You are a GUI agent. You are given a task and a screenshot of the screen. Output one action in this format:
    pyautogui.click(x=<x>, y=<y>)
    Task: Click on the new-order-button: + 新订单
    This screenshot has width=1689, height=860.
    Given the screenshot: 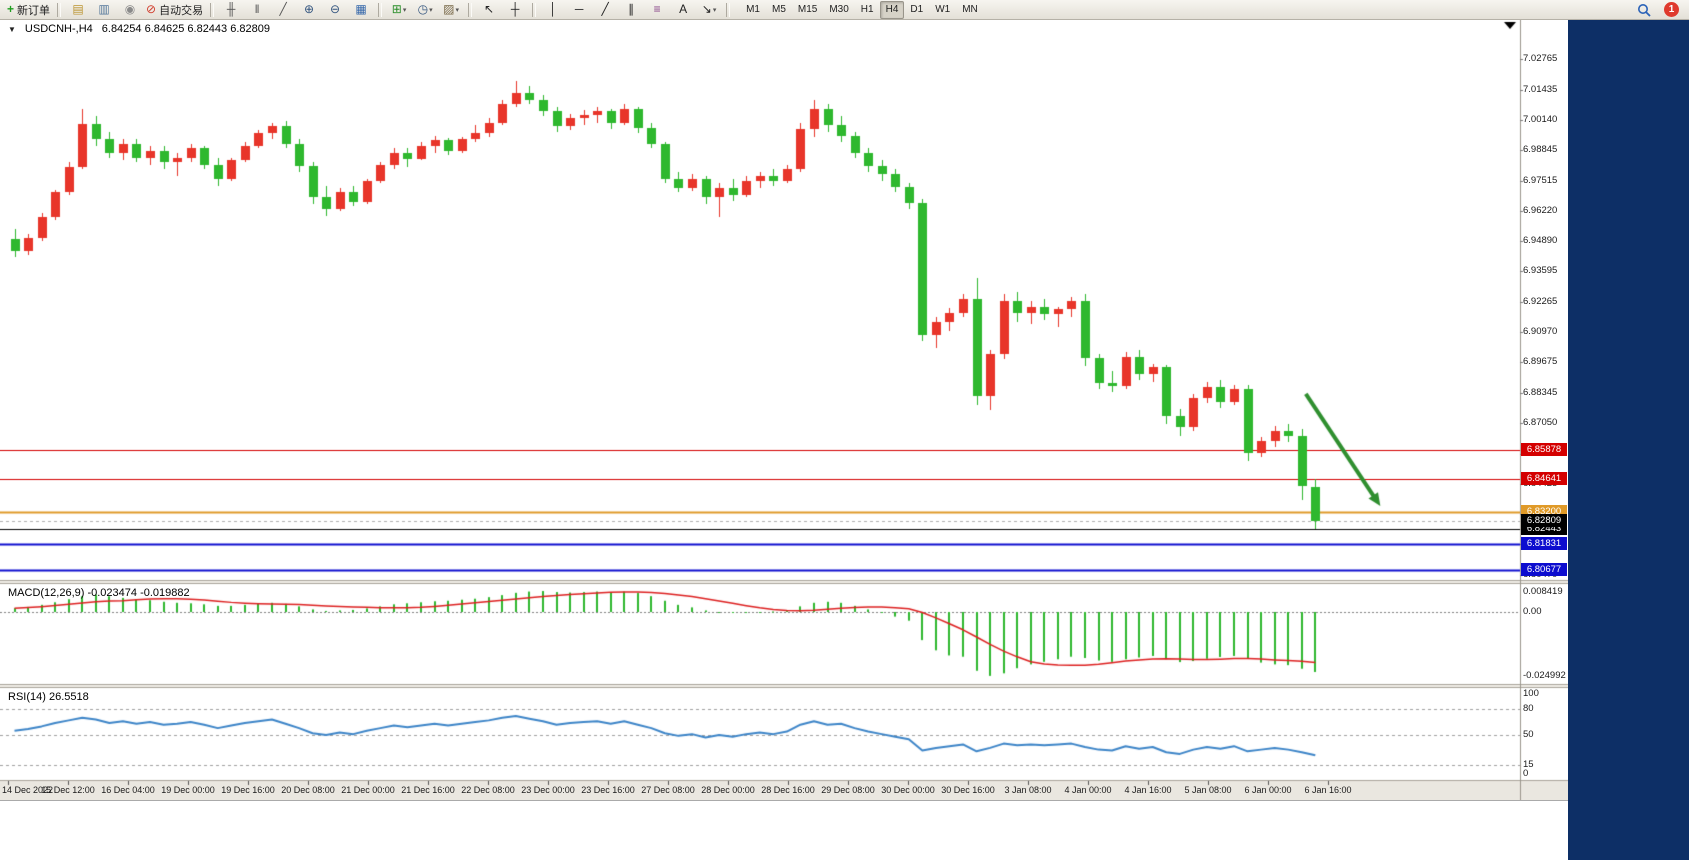 What is the action you would take?
    pyautogui.click(x=28, y=9)
    